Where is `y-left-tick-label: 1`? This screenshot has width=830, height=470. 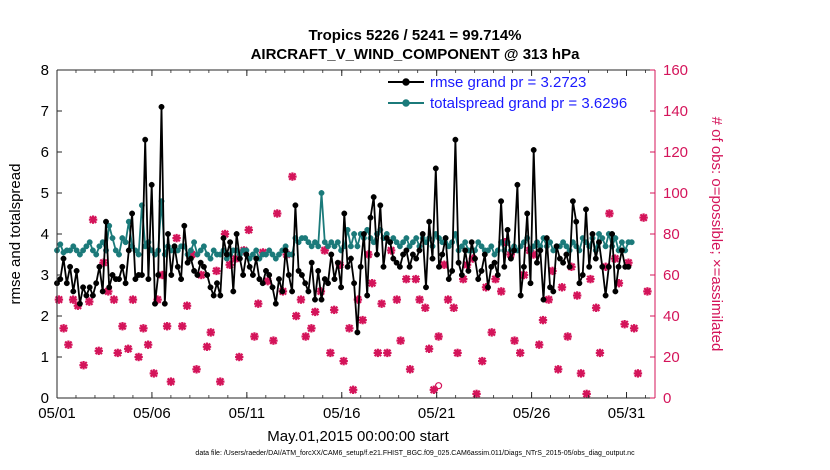
y-left-tick-label: 1 is located at coordinates (45, 357).